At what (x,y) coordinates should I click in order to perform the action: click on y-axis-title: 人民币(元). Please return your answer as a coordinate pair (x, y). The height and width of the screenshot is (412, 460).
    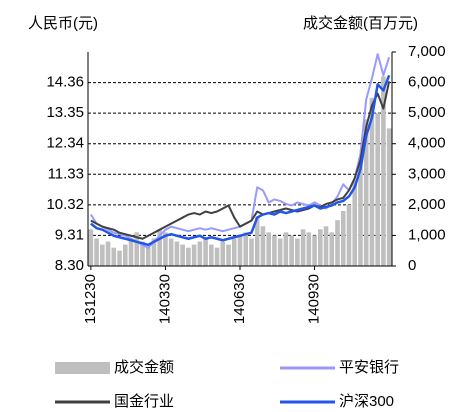
    Looking at the image, I should click on (63, 23).